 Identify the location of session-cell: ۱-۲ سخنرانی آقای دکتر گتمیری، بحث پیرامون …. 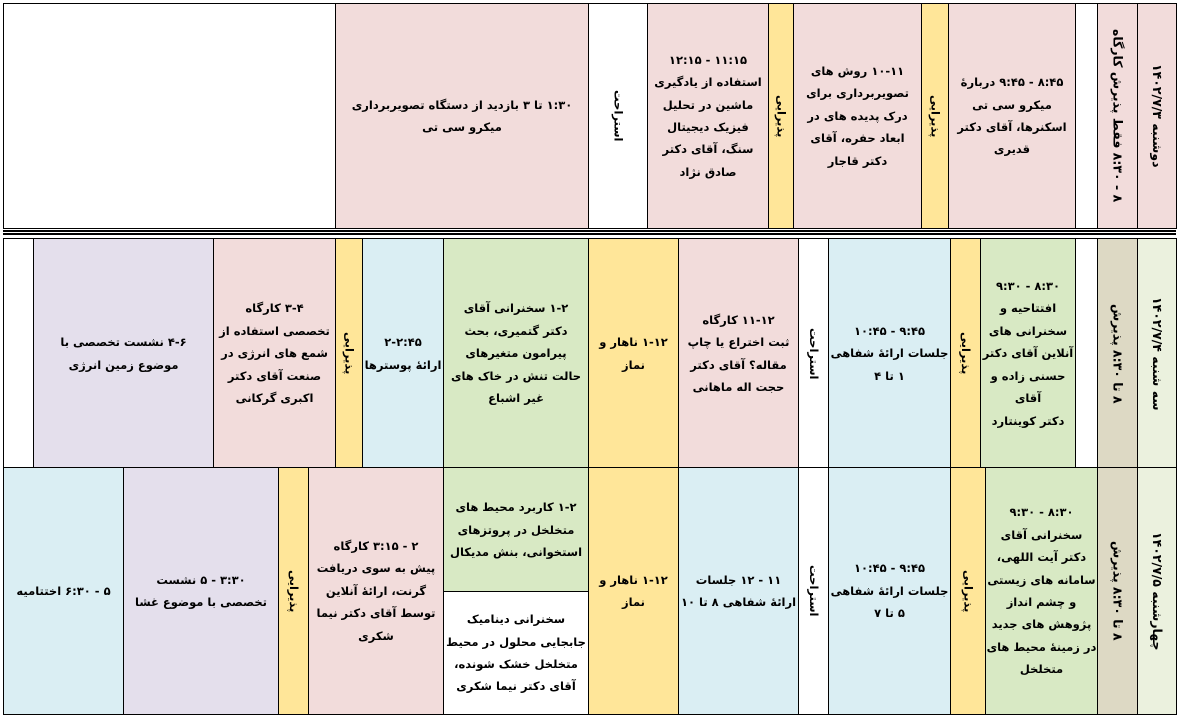
(516, 353).